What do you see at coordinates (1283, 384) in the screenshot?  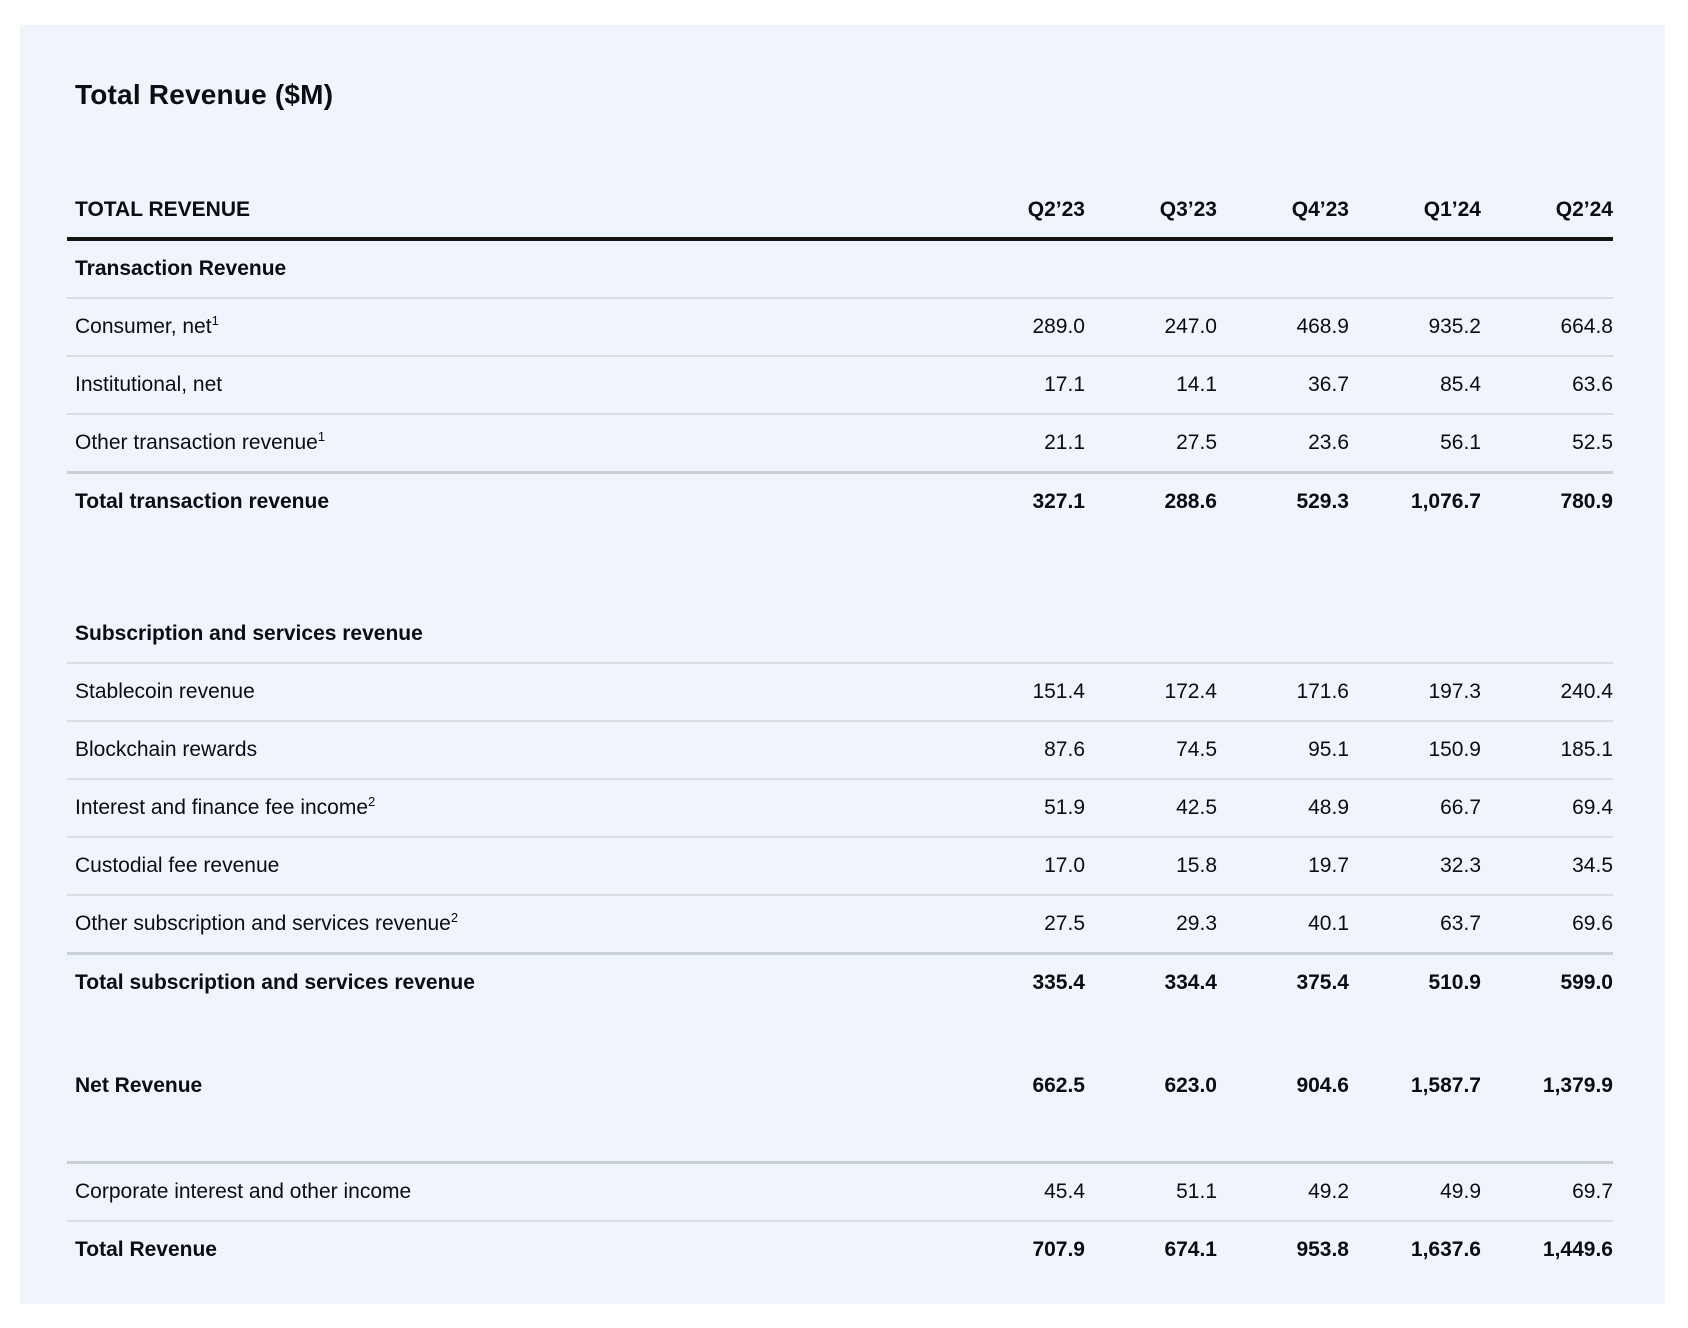 I see `value-cell: 36.7` at bounding box center [1283, 384].